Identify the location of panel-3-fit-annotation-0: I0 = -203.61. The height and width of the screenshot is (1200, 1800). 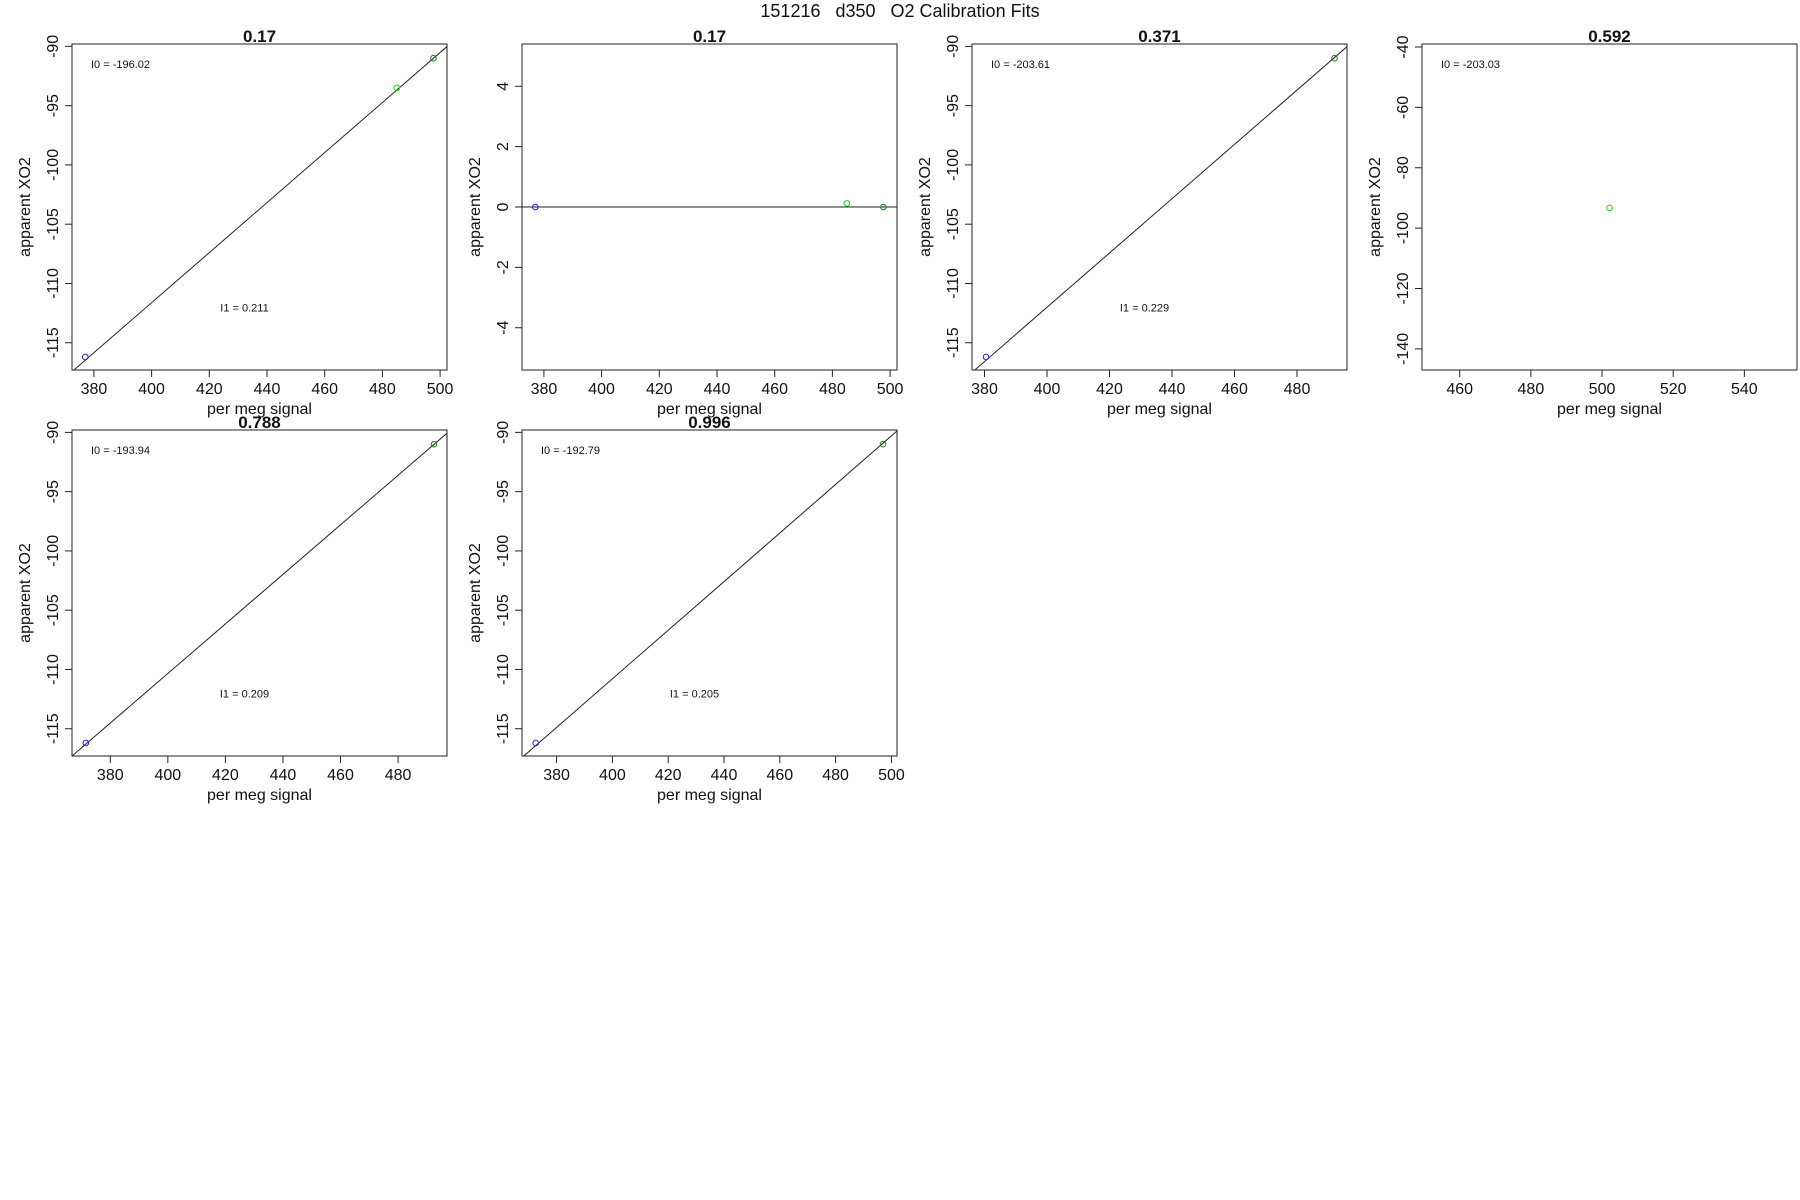
(1020, 65).